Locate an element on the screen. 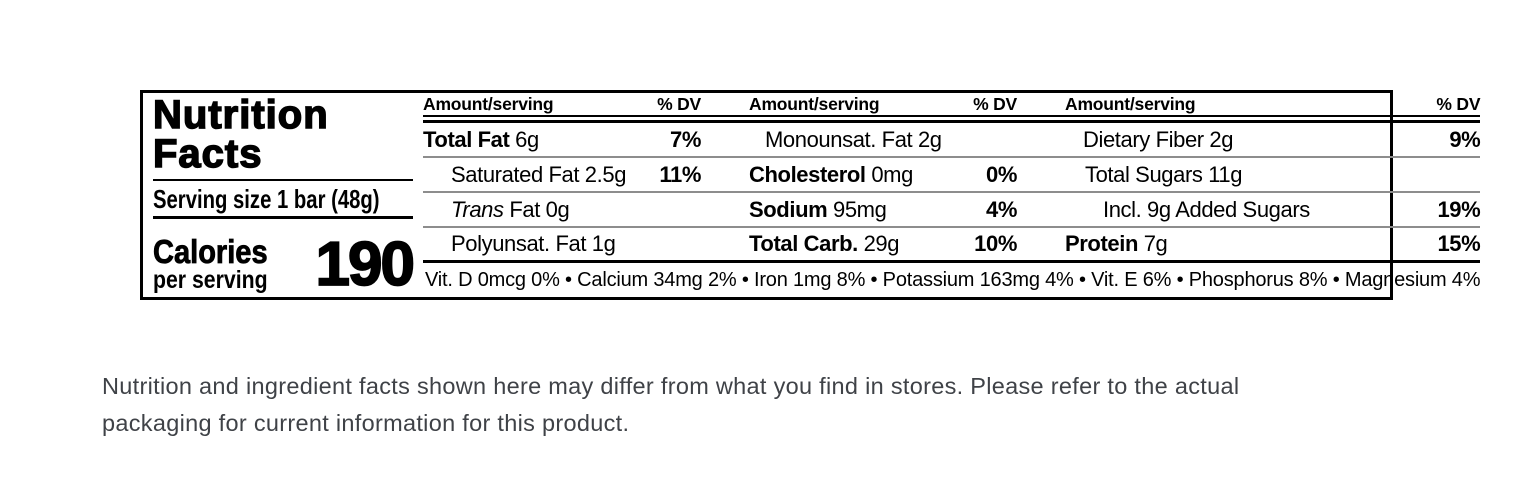 The width and height of the screenshot is (1536, 482). nutrient-amount: Dietary Fiber 2g is located at coordinates (1158, 139).